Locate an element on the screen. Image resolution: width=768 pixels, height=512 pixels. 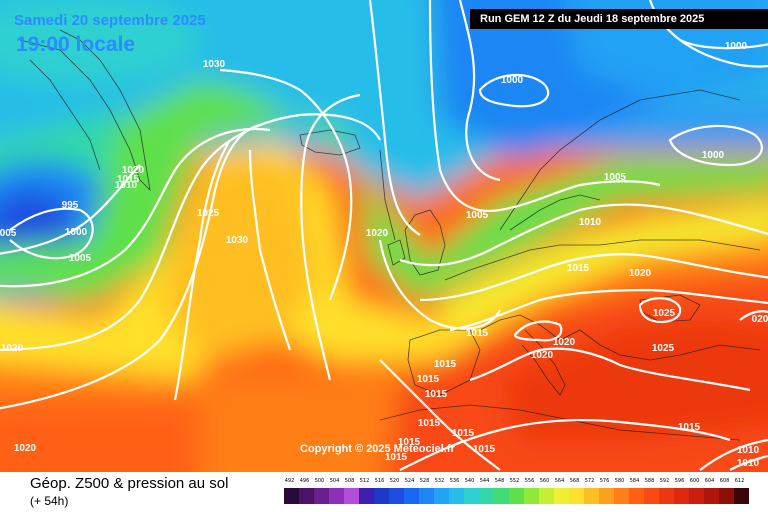
scale-value: 508 is located at coordinates (349, 481).